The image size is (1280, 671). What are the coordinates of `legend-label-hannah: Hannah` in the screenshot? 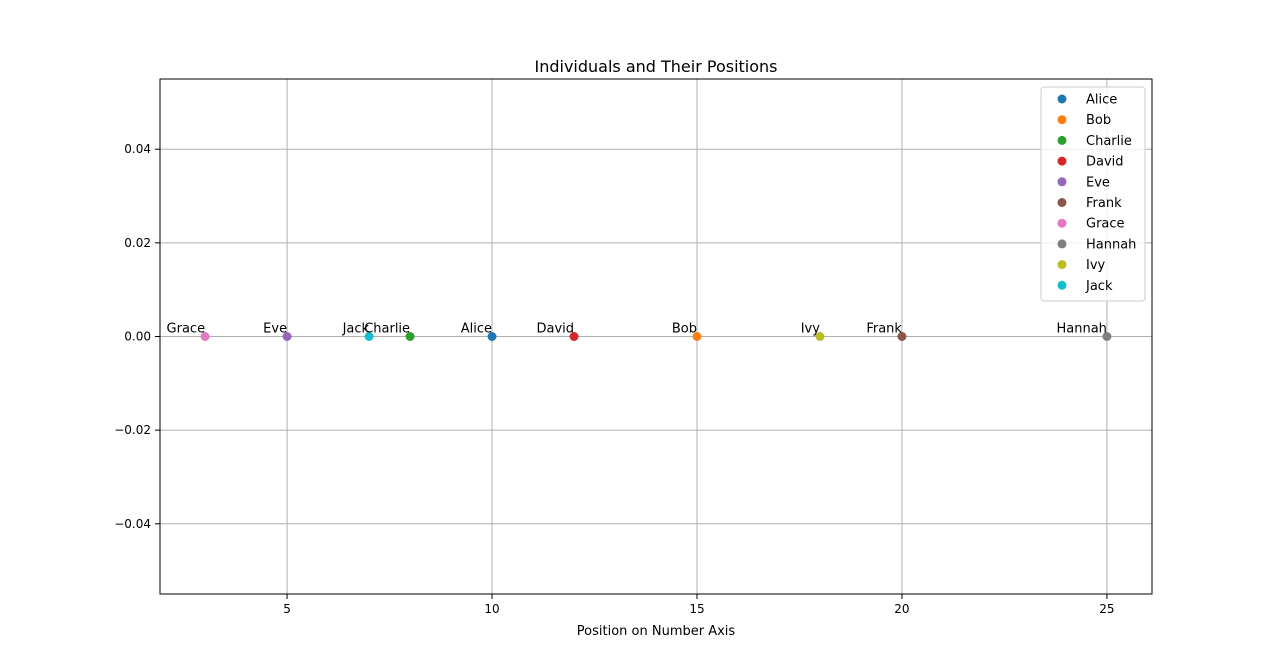 It's located at (1111, 244).